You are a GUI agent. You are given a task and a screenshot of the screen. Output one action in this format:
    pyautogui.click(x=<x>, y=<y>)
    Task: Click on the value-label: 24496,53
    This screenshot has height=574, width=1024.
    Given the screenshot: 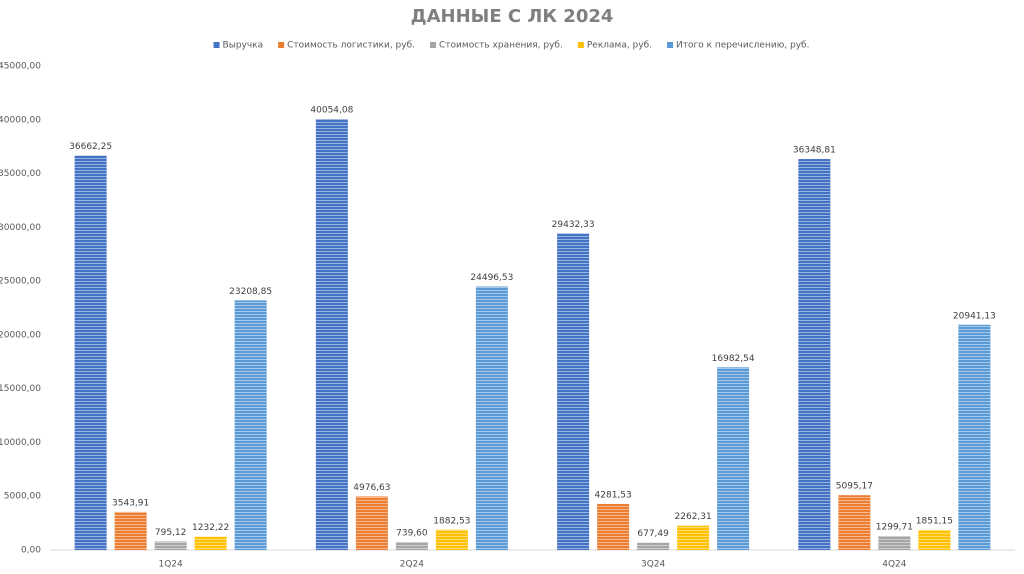 What is the action you would take?
    pyautogui.click(x=491, y=278)
    